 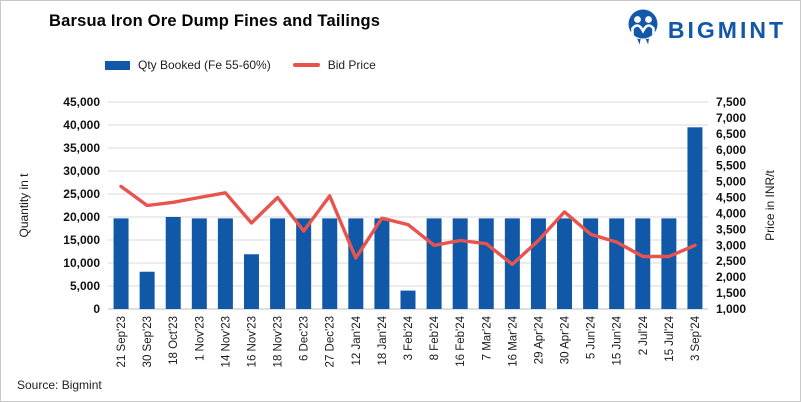 What do you see at coordinates (434, 263) in the screenshot?
I see `bar-8 Feb'24` at bounding box center [434, 263].